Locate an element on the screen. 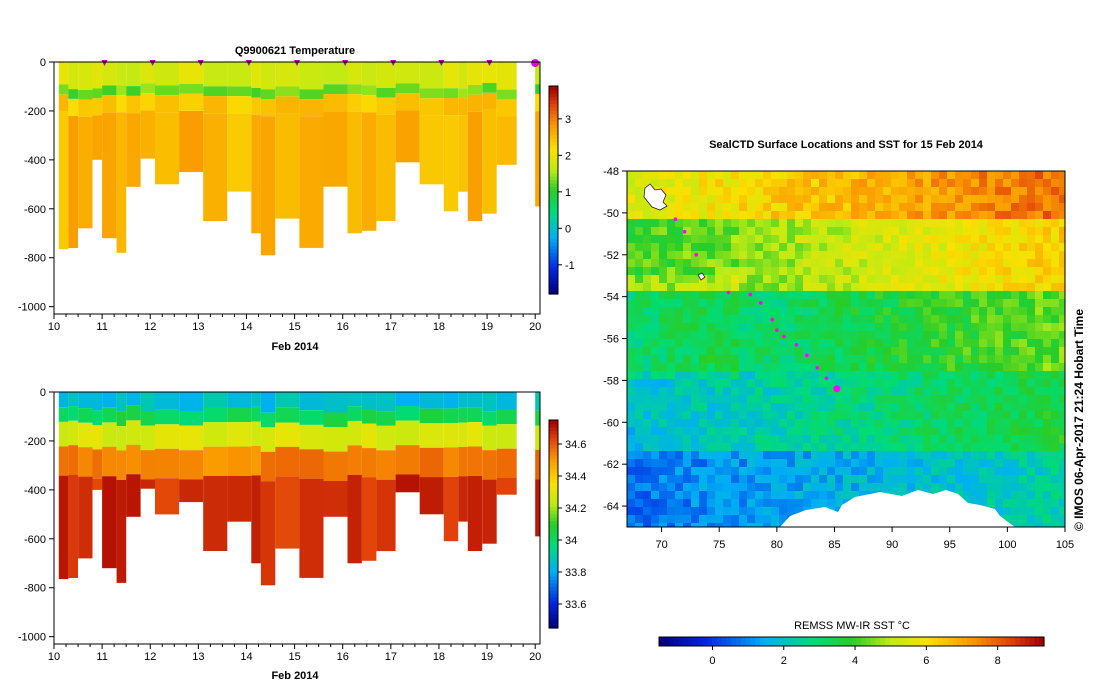  salinity-colorbar-tick-label: 34 is located at coordinates (571, 541).